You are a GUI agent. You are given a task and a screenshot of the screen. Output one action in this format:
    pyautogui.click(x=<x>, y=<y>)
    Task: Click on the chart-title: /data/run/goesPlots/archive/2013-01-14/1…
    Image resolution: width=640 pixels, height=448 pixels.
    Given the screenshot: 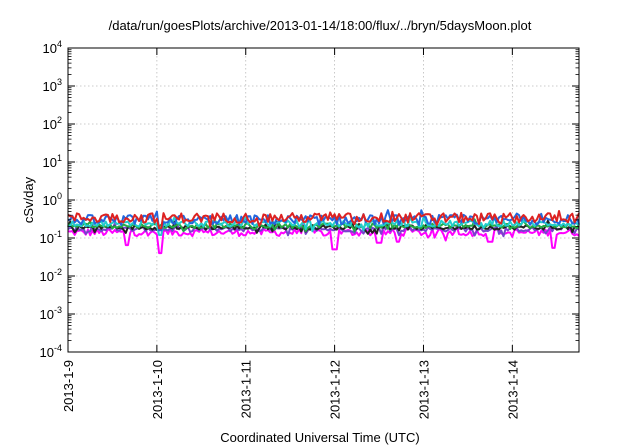 What is the action you would take?
    pyautogui.click(x=320, y=25)
    